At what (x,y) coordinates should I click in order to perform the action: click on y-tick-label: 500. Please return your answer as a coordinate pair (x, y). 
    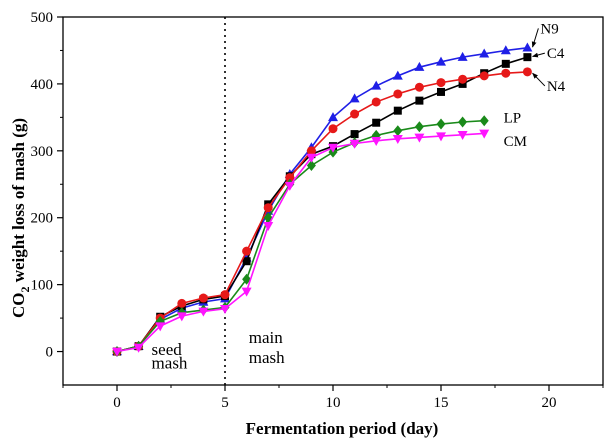
    Looking at the image, I should click on (42, 18).